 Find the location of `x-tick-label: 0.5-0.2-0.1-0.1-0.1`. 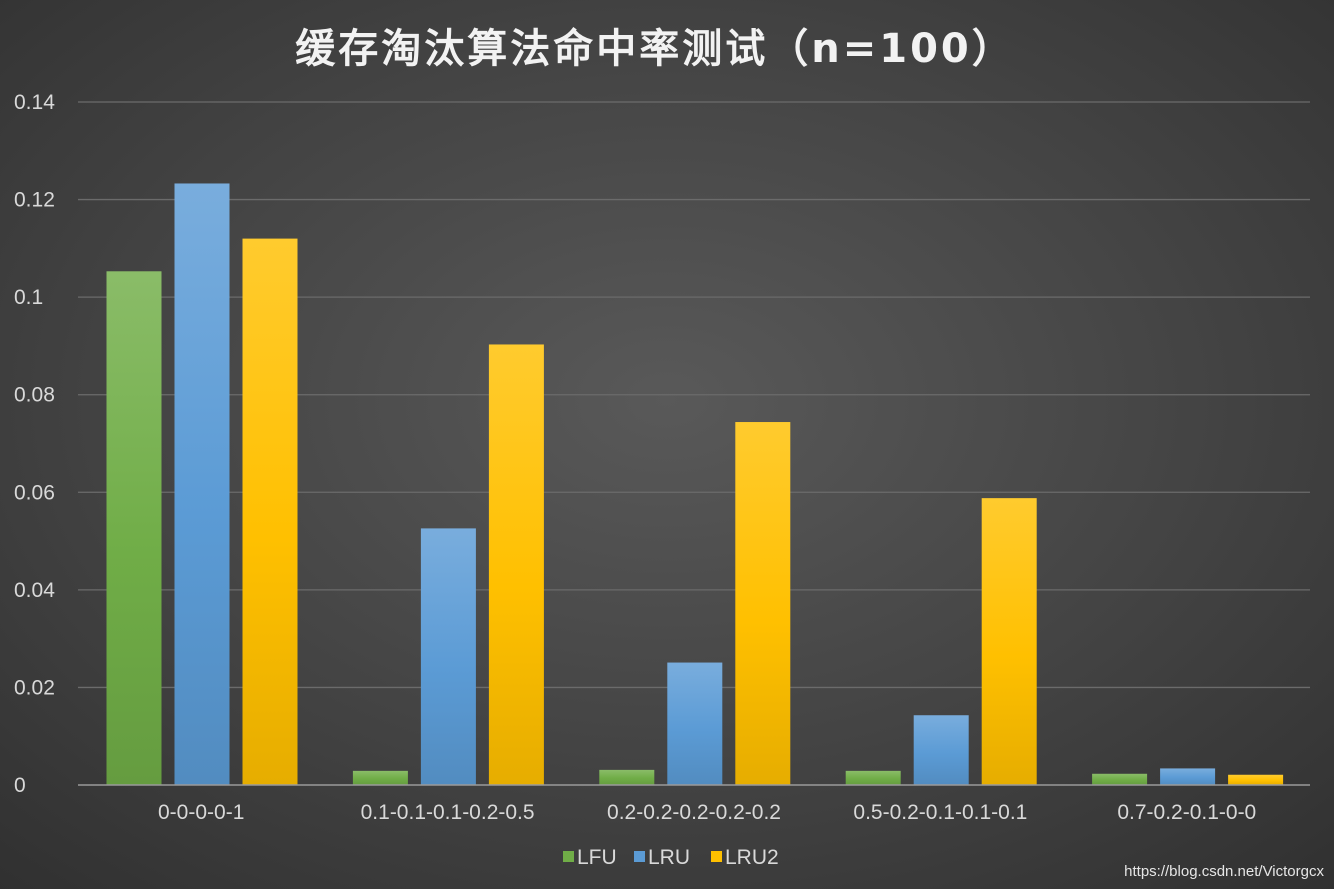

x-tick-label: 0.5-0.2-0.1-0.1-0.1 is located at coordinates (940, 812).